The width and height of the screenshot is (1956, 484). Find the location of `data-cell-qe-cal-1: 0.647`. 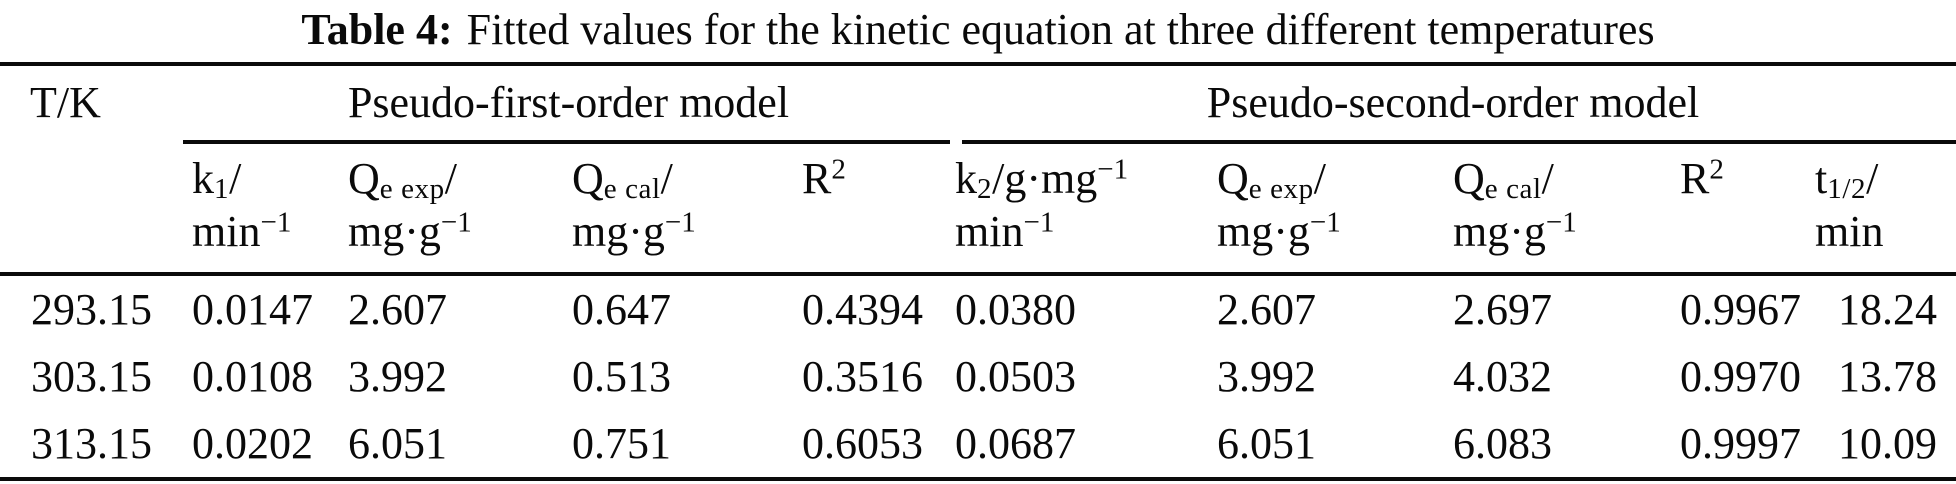

data-cell-qe-cal-1: 0.647 is located at coordinates (621, 309).